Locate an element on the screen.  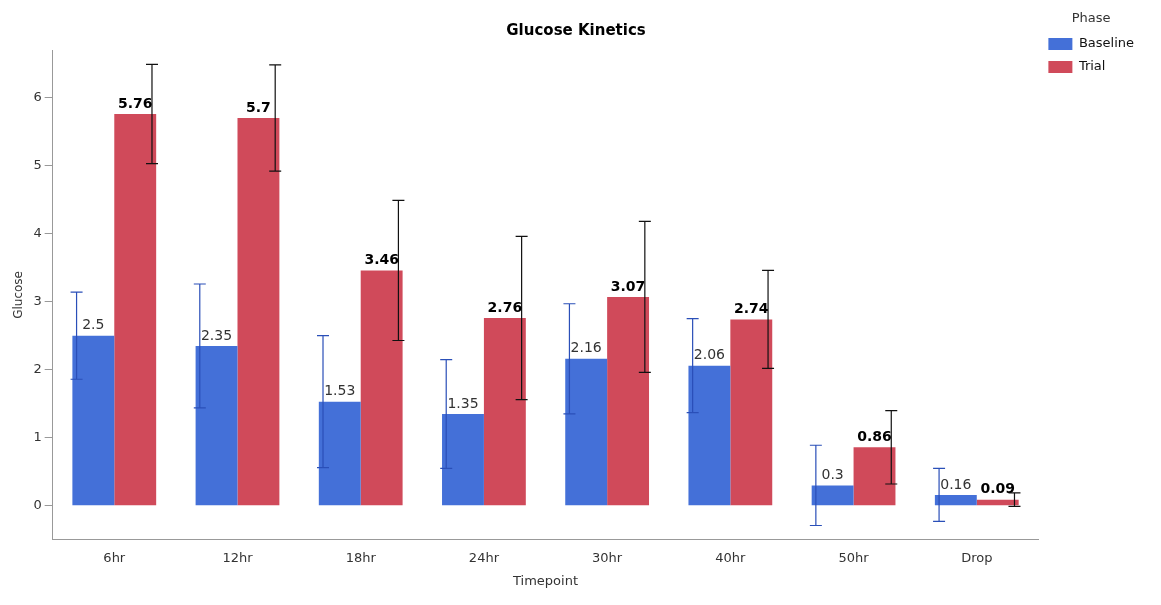
x-tick-label: 24hr is located at coordinates (484, 557).